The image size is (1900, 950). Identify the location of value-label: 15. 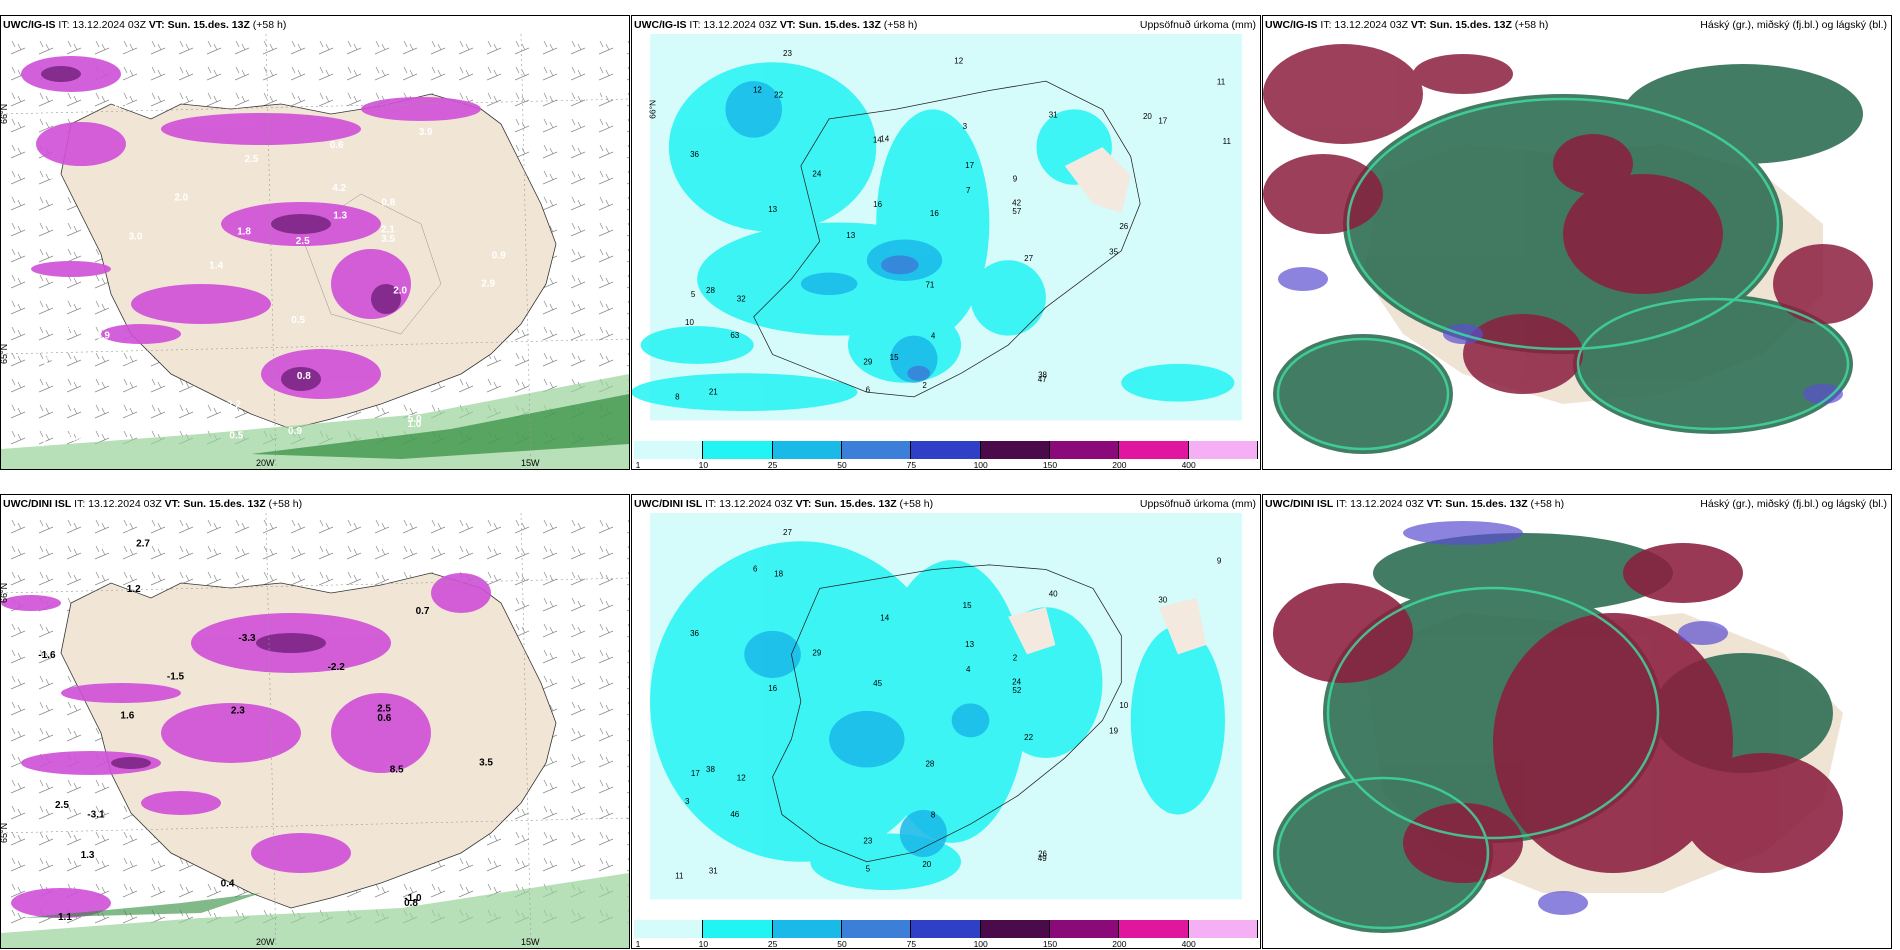
(967, 605).